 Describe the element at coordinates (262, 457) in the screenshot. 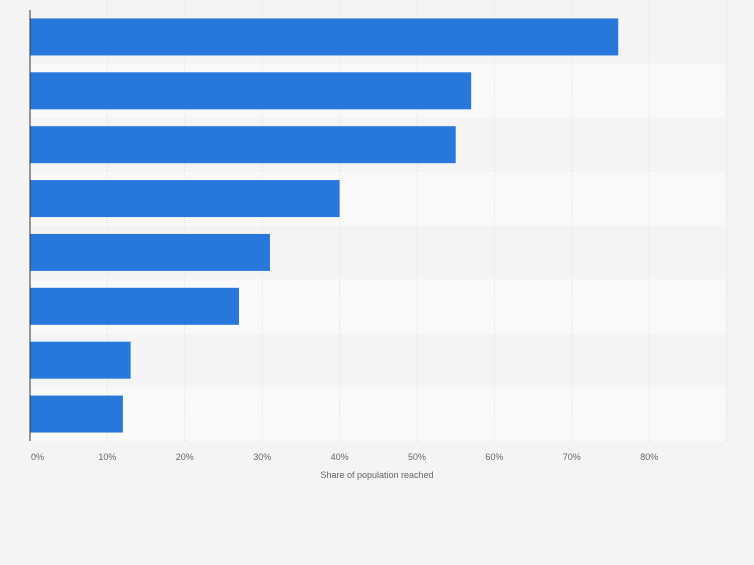

I see `x-tick-label: 30%` at that location.